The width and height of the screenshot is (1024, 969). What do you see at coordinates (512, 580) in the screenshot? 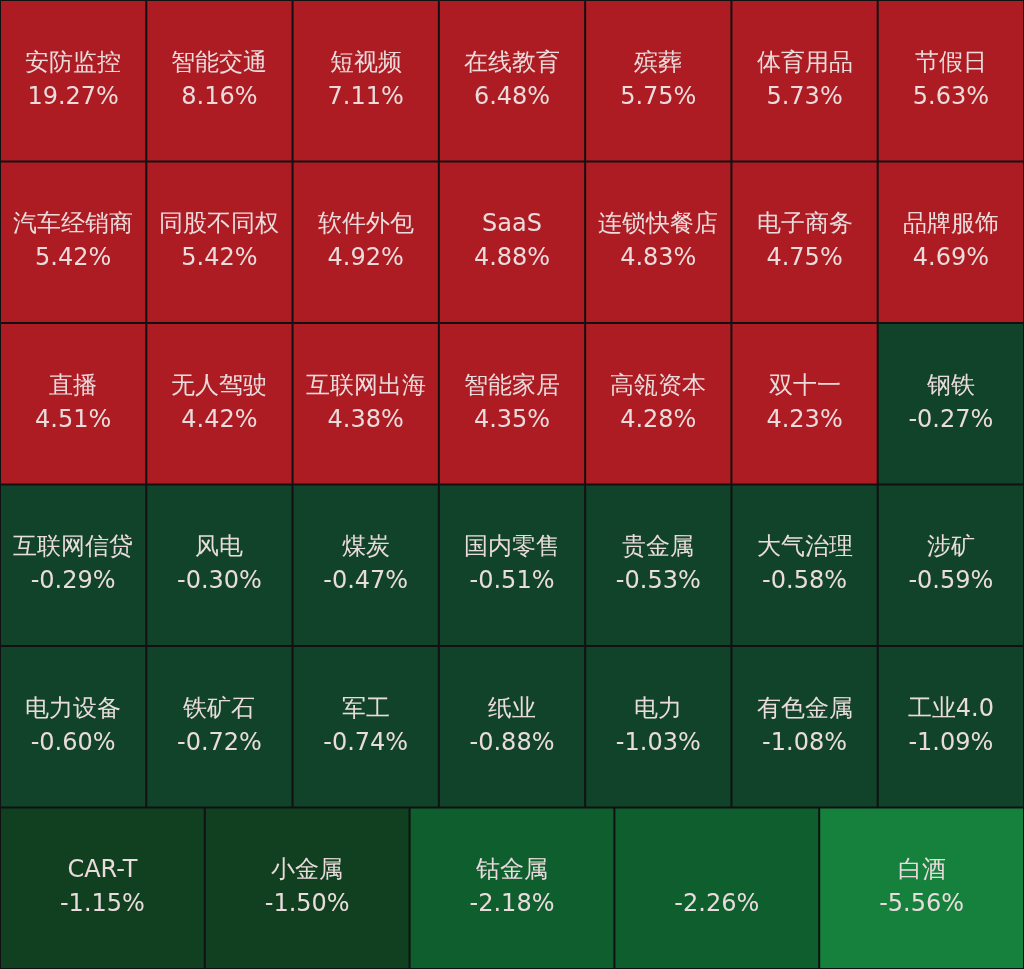
I see `data-label: -0.51%` at bounding box center [512, 580].